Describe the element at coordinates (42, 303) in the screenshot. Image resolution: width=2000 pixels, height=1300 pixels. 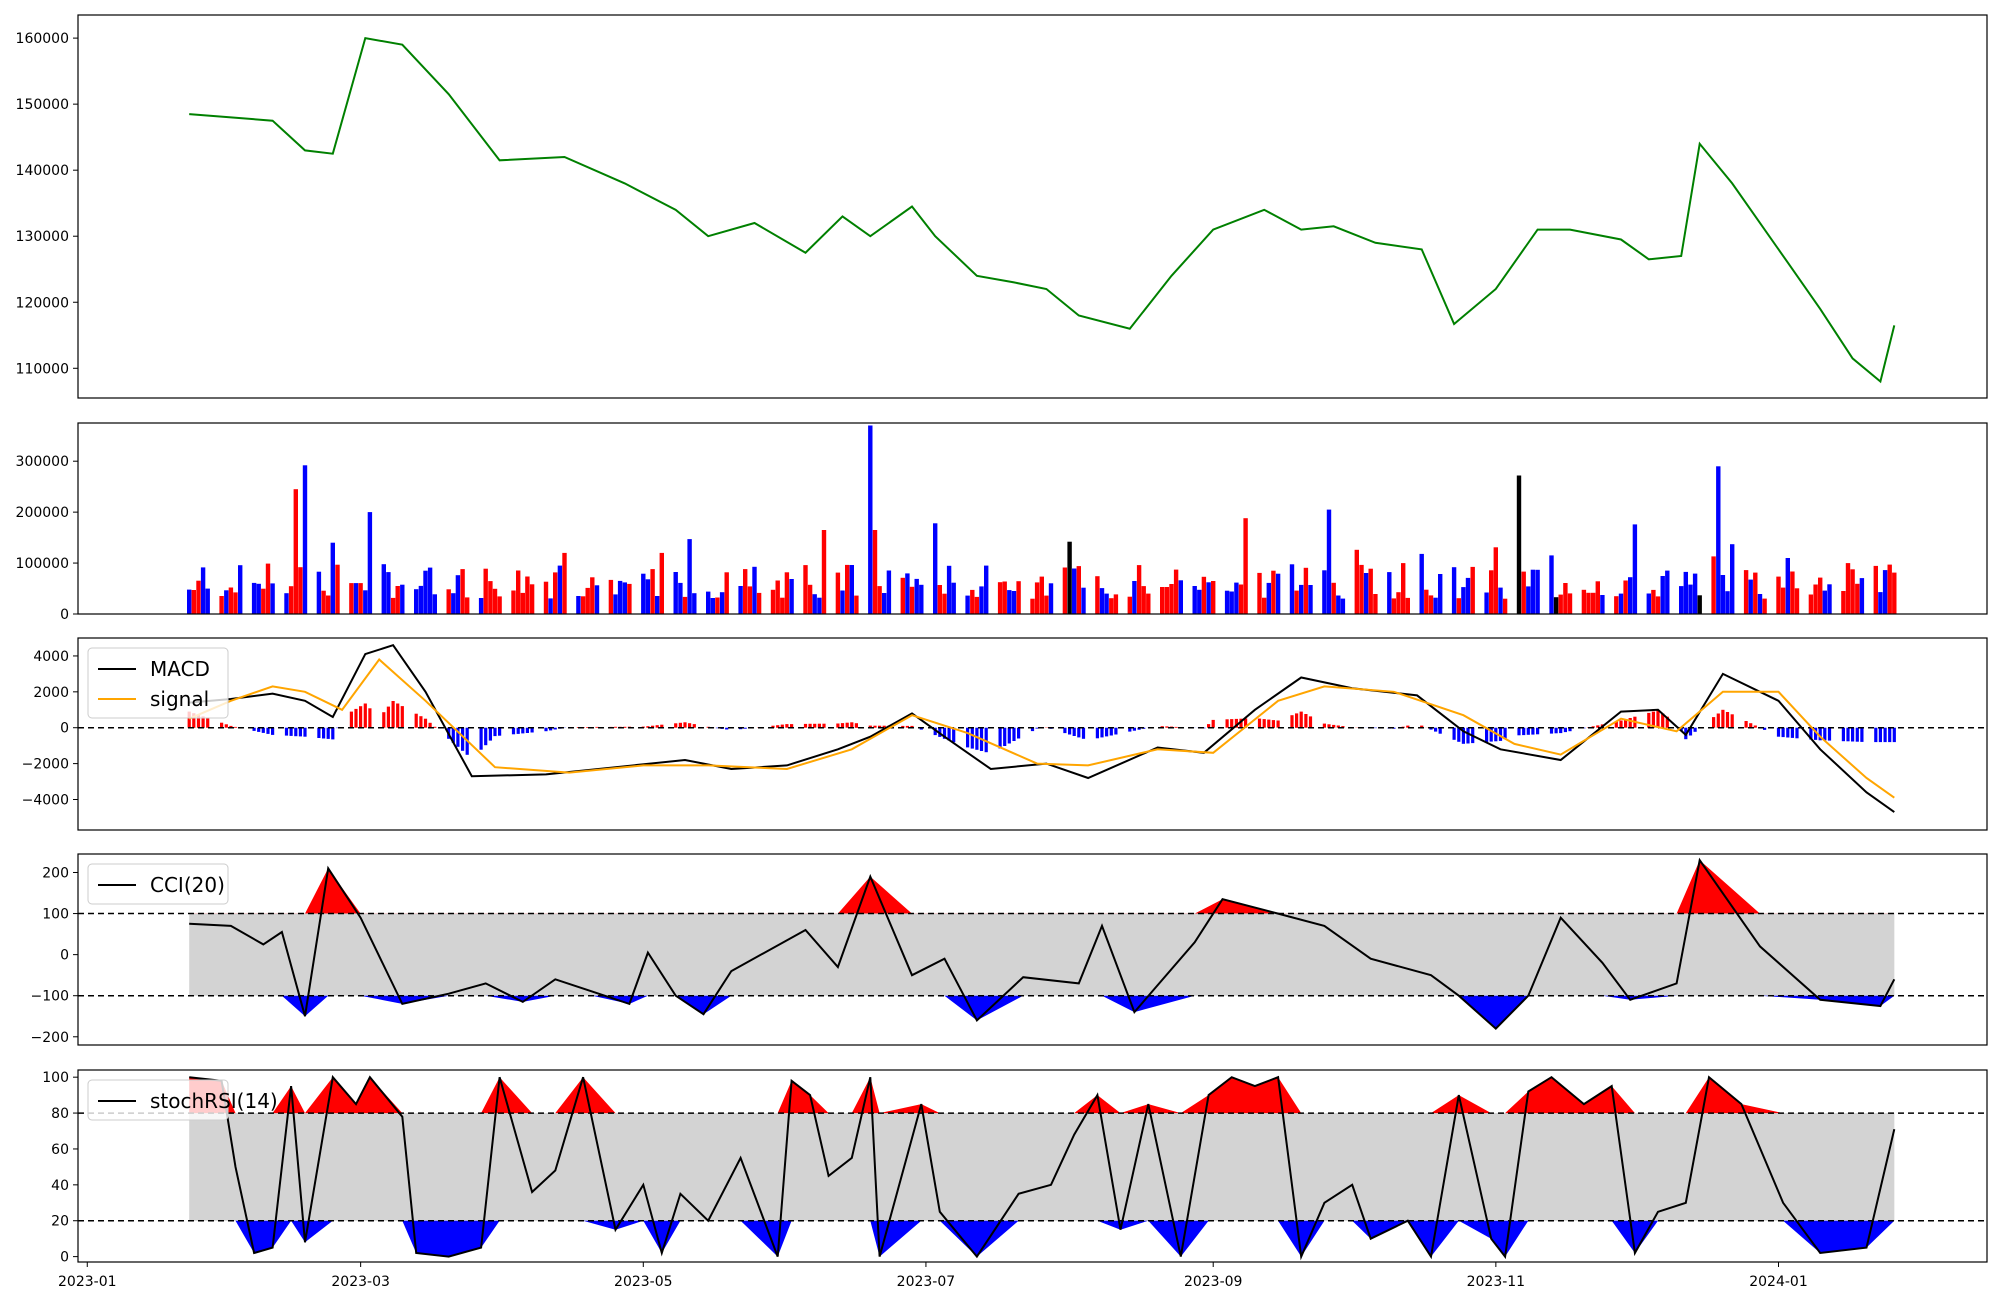
I see `price-ytick-label: 120000` at that location.